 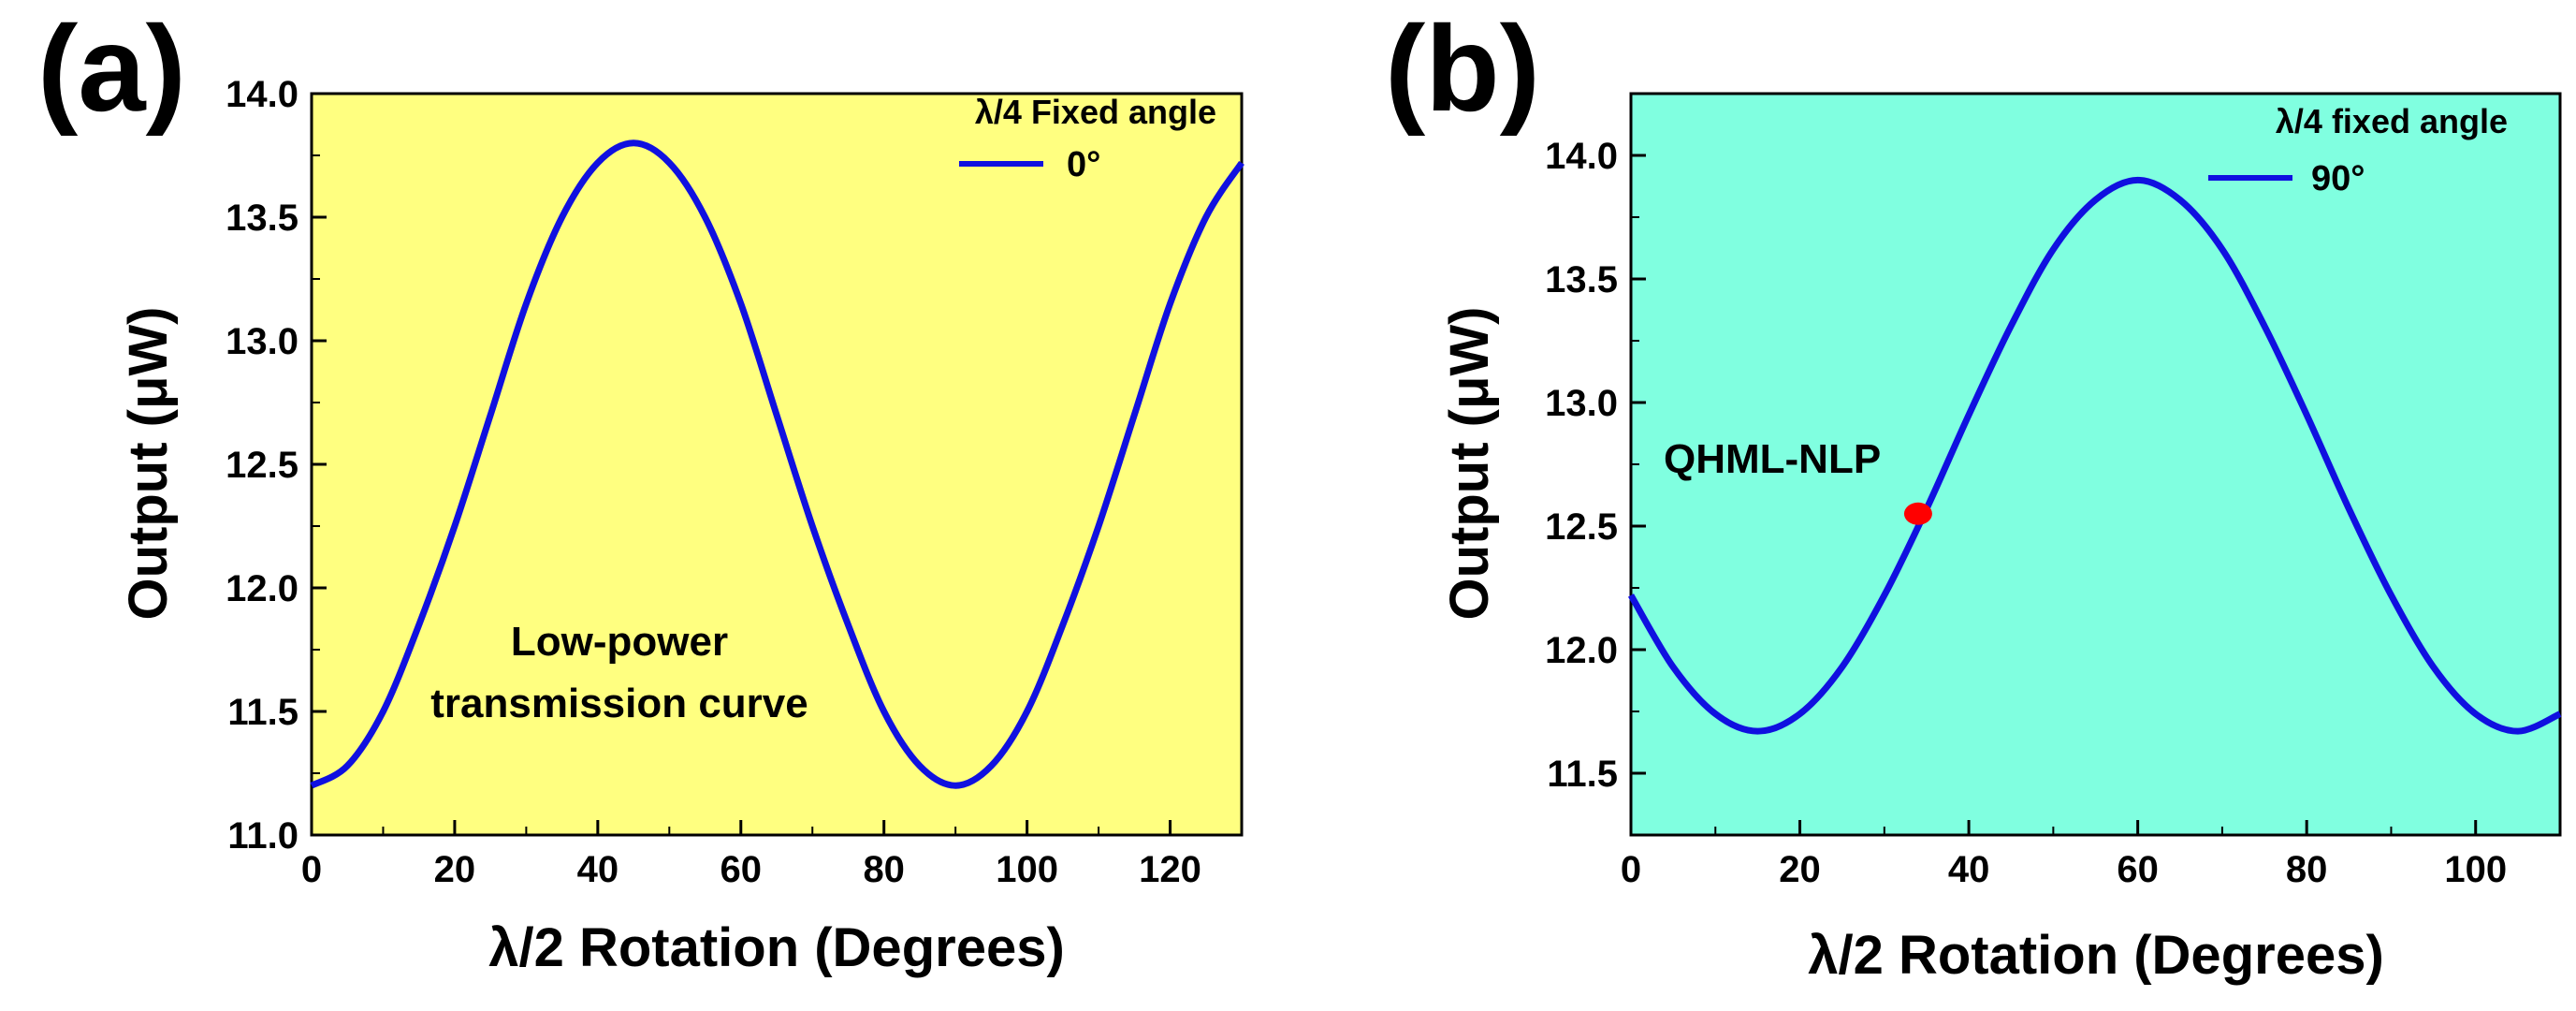 What do you see at coordinates (1631, 869) in the screenshot?
I see `panel-b-x-tick-label: 0` at bounding box center [1631, 869].